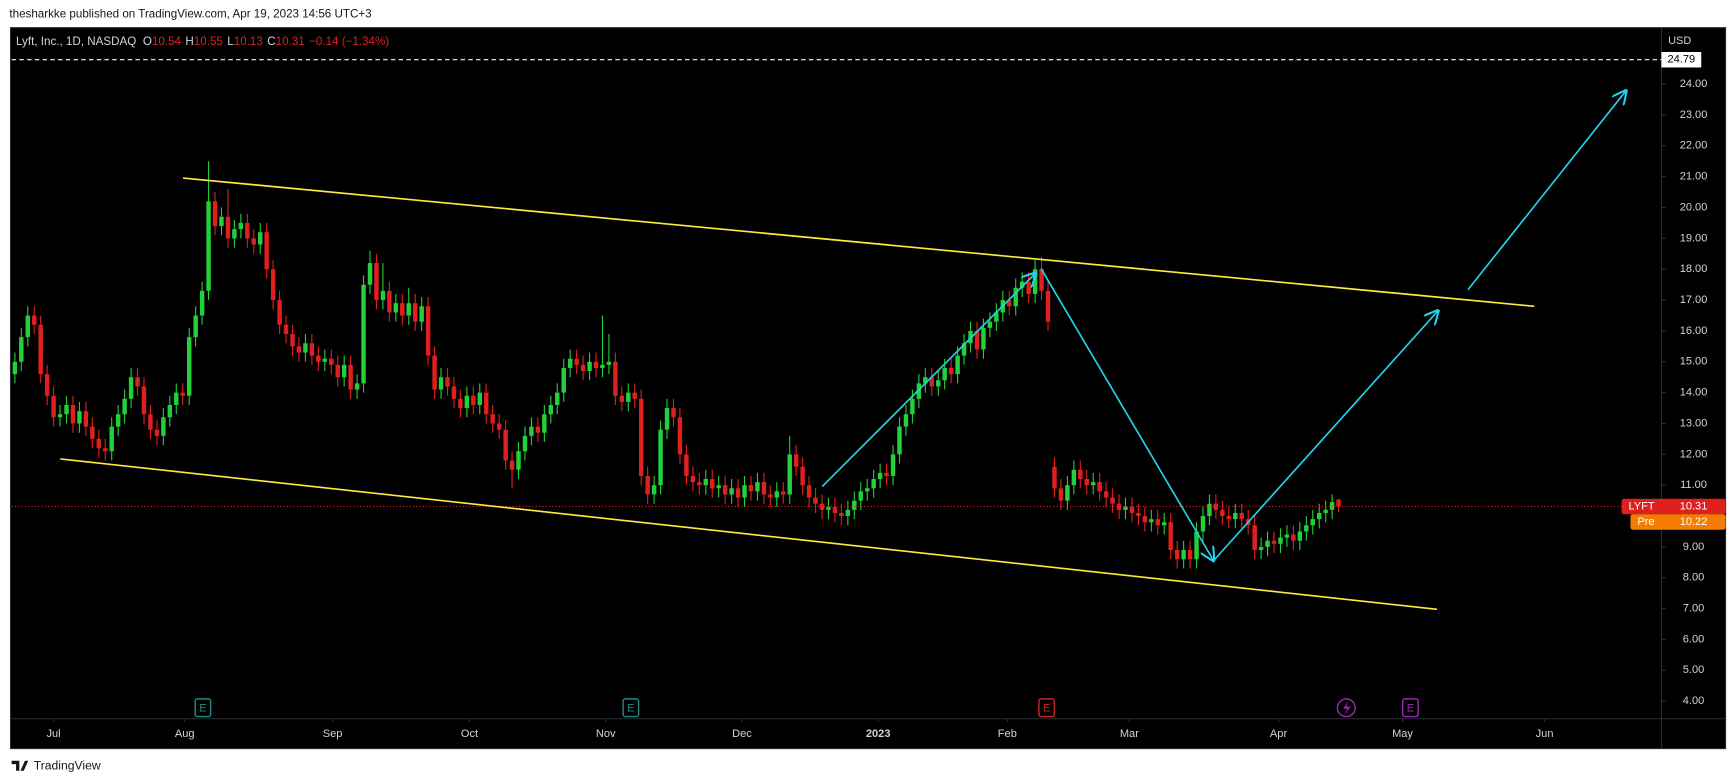 This screenshot has width=1735, height=784. I want to click on x-tick-label: May, so click(1402, 734).